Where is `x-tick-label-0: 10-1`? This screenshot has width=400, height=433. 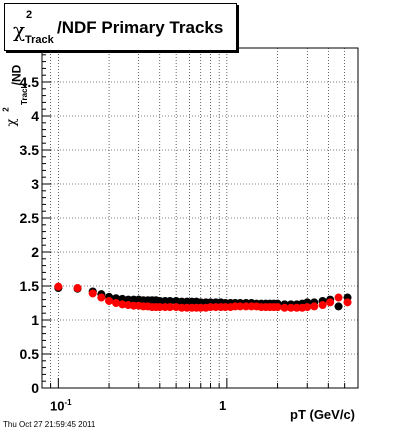
x-tick-label-0: 10-1 is located at coordinates (61, 405).